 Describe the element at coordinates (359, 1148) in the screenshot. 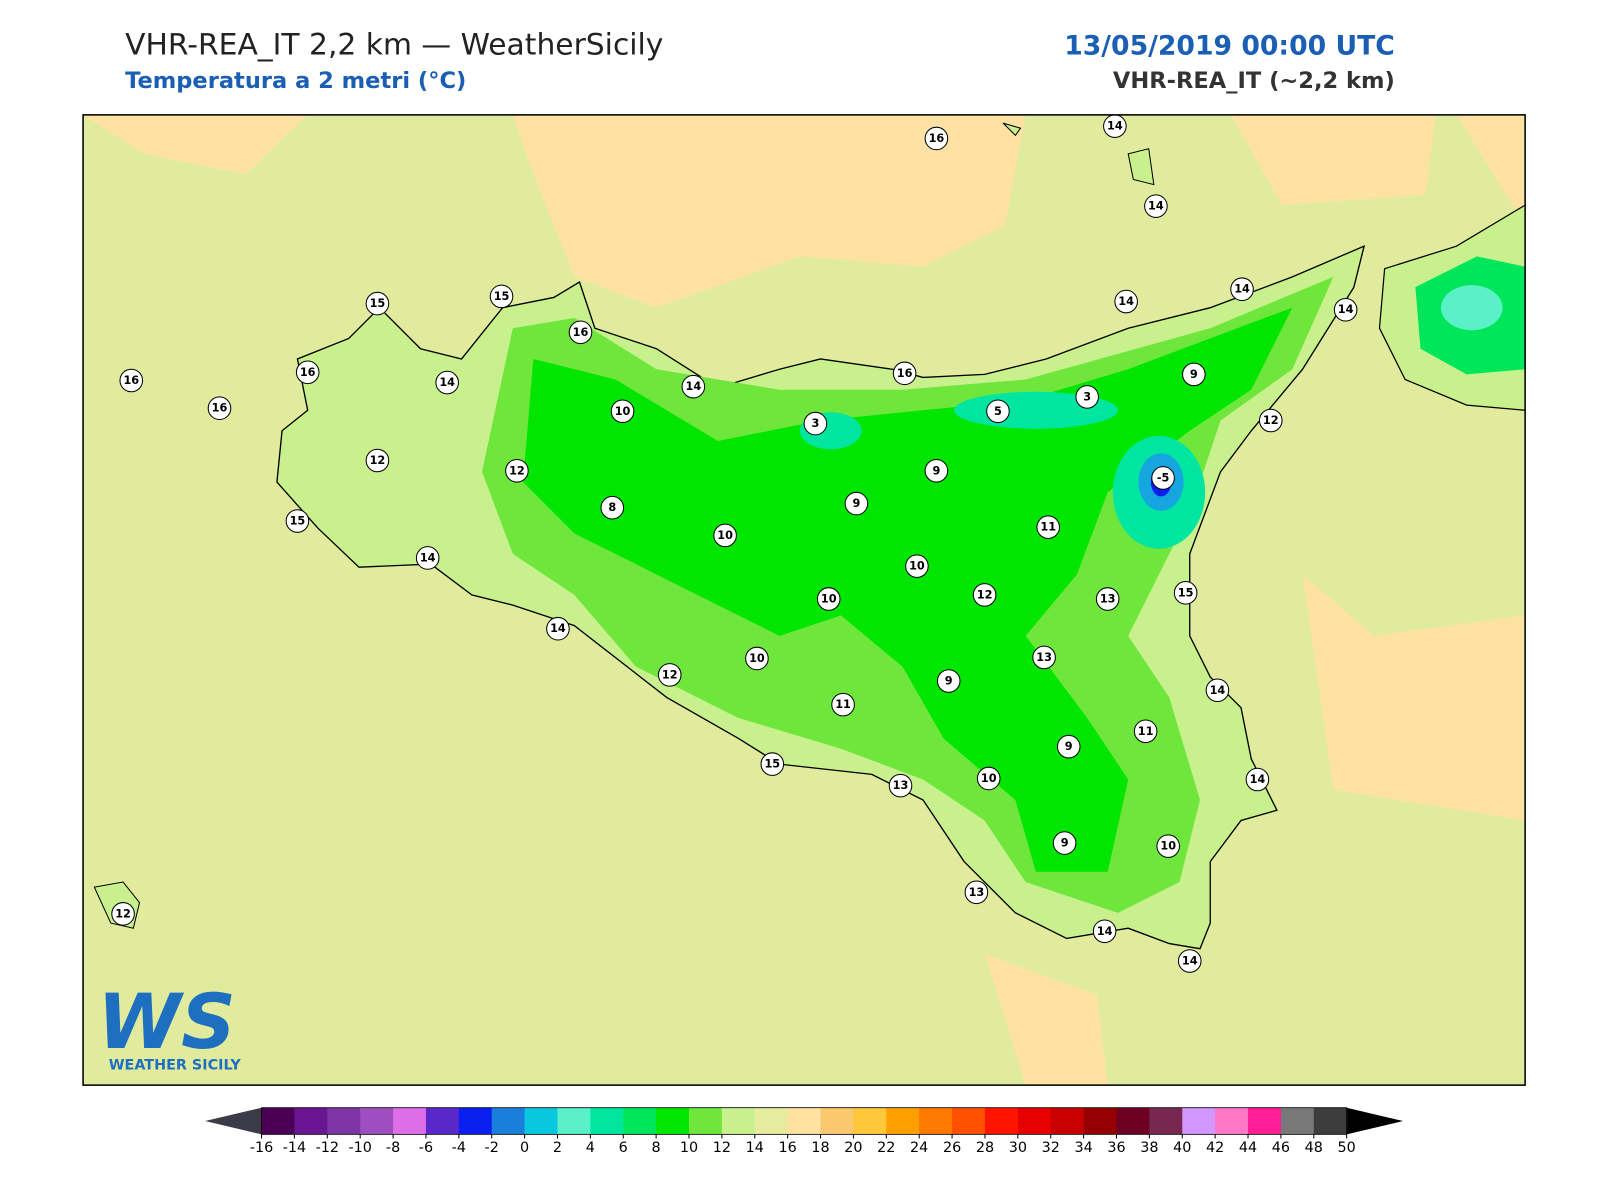

I see `colorbar-tick-label: -10` at that location.